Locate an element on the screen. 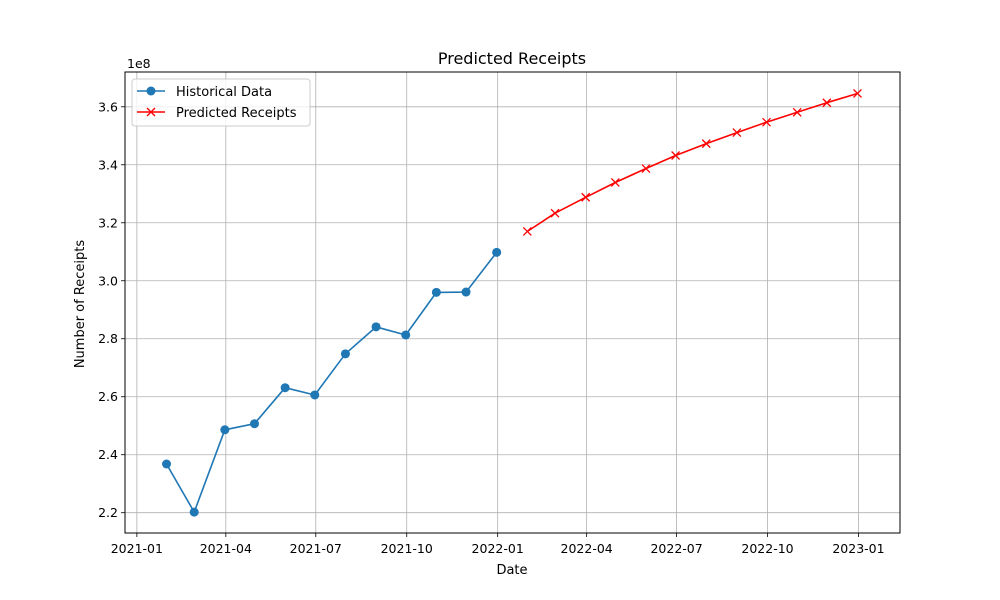 This screenshot has height=600, width=1000. x-tick-label: 2022-01 is located at coordinates (498, 548).